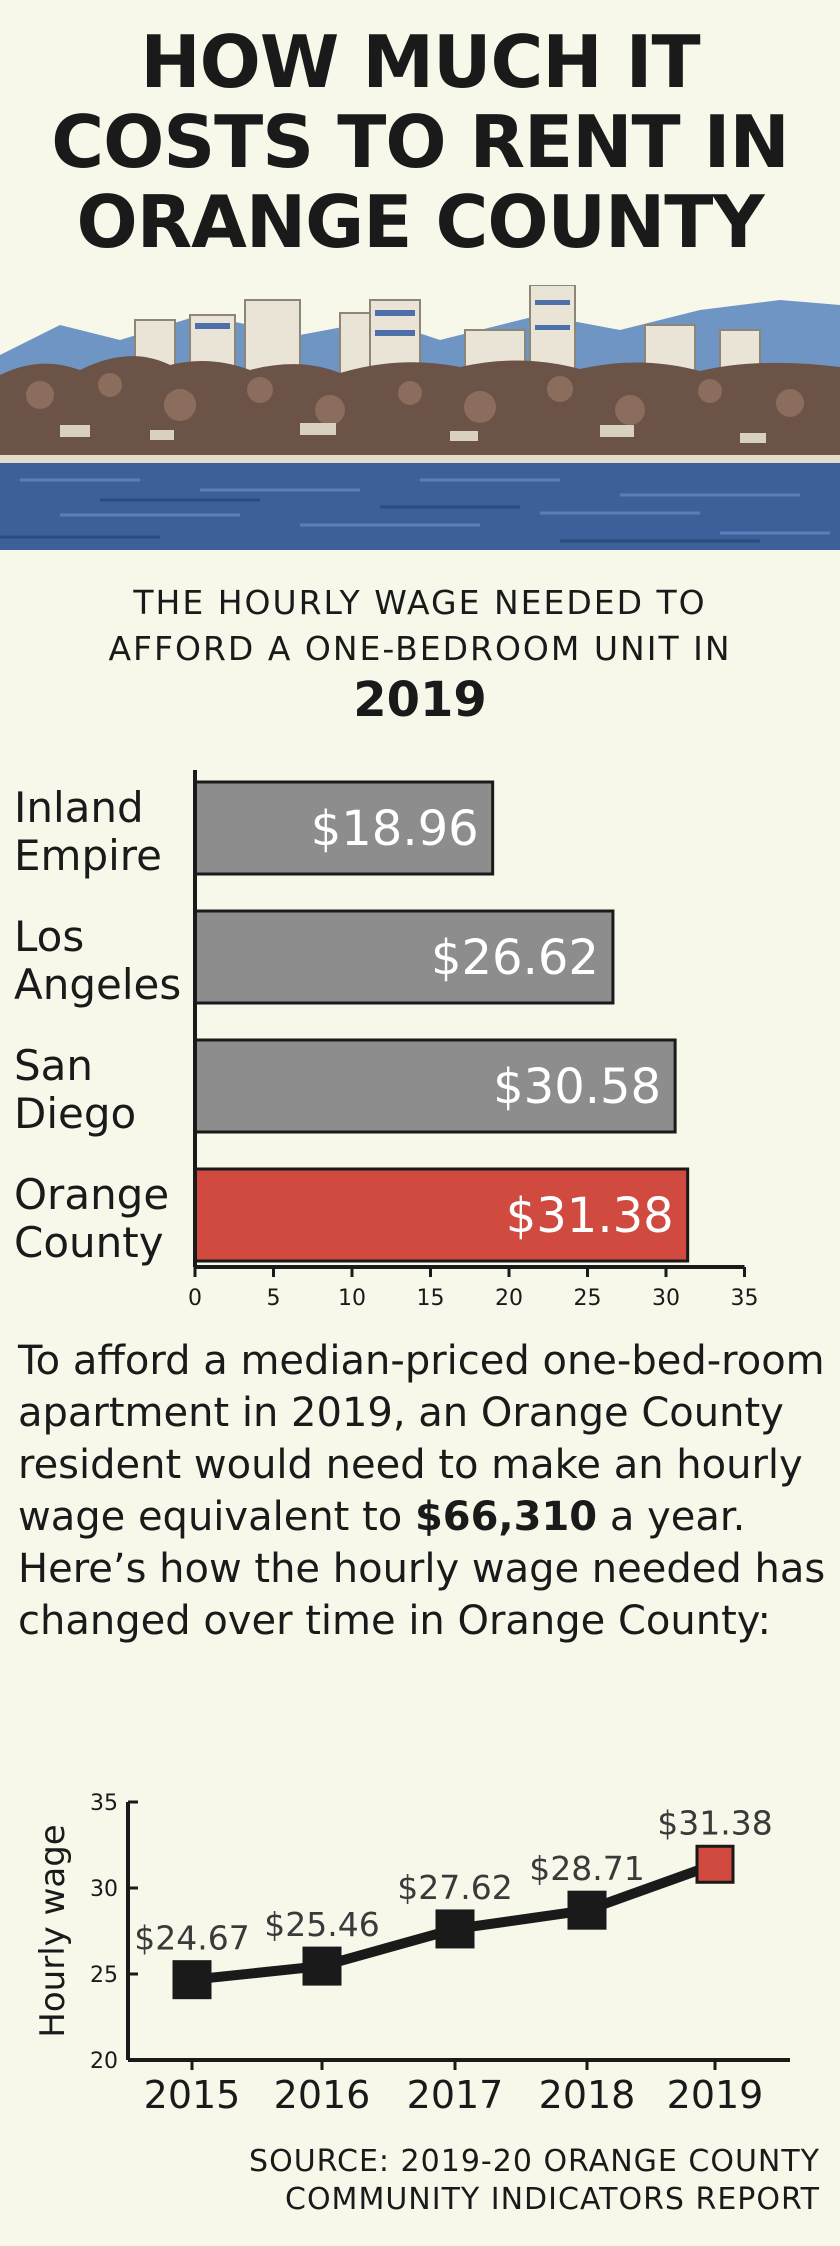 This screenshot has width=840, height=2246. I want to click on x-tick-label: 30, so click(666, 1298).